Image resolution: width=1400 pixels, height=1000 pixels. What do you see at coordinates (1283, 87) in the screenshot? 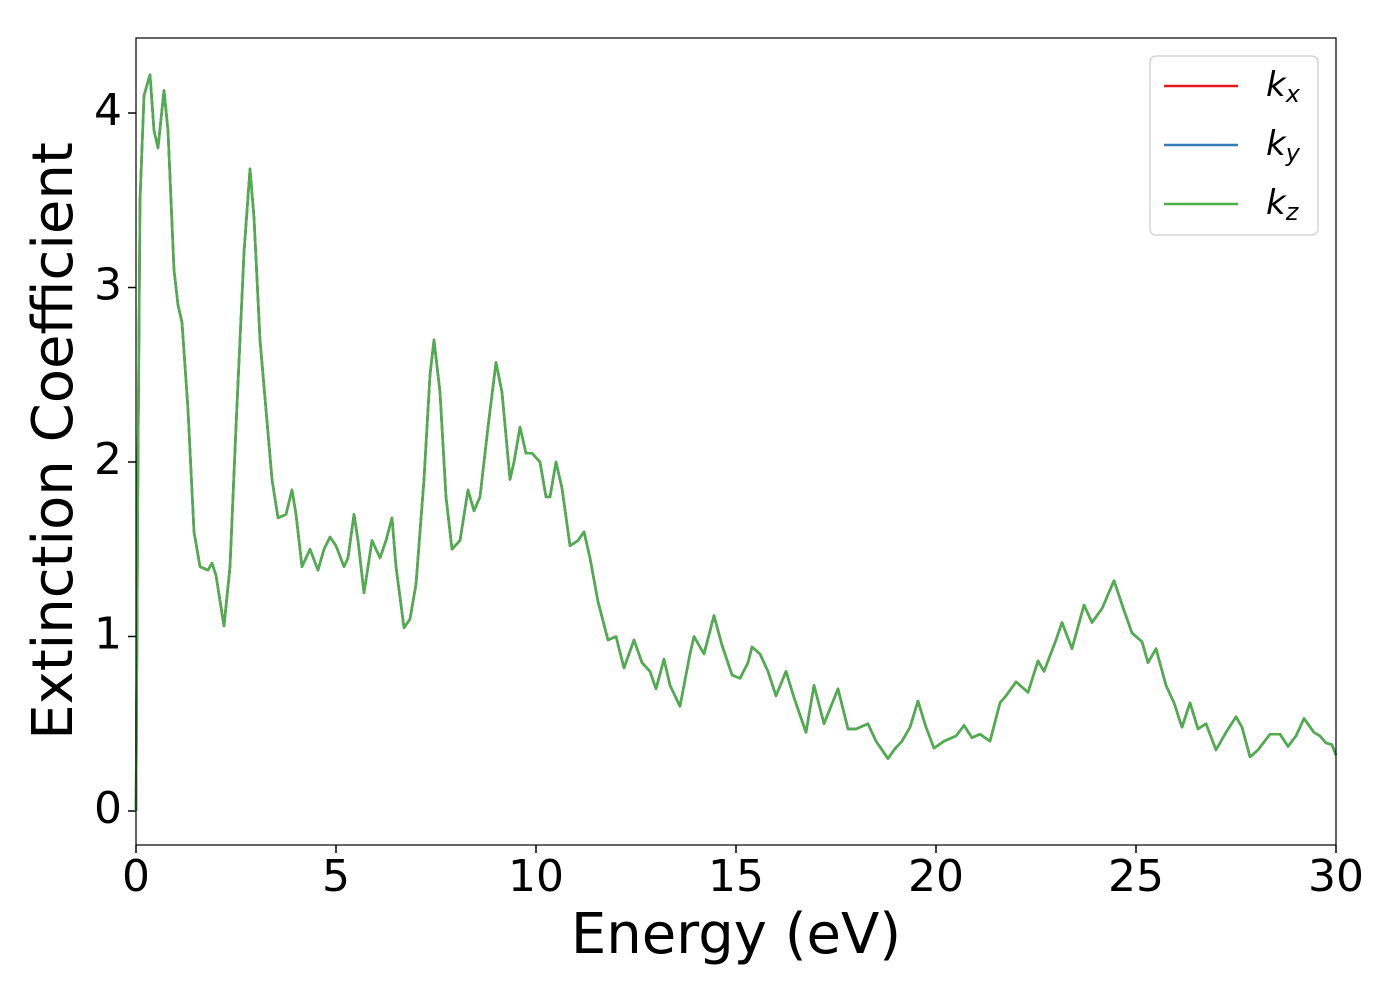
I see `legend-label: kx` at bounding box center [1283, 87].